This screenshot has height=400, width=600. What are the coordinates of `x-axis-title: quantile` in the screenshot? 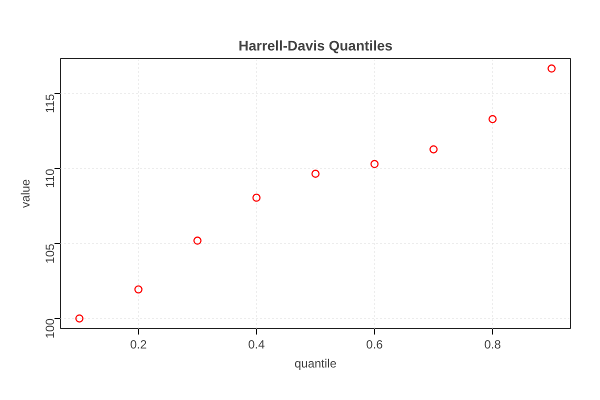 It's located at (315, 363).